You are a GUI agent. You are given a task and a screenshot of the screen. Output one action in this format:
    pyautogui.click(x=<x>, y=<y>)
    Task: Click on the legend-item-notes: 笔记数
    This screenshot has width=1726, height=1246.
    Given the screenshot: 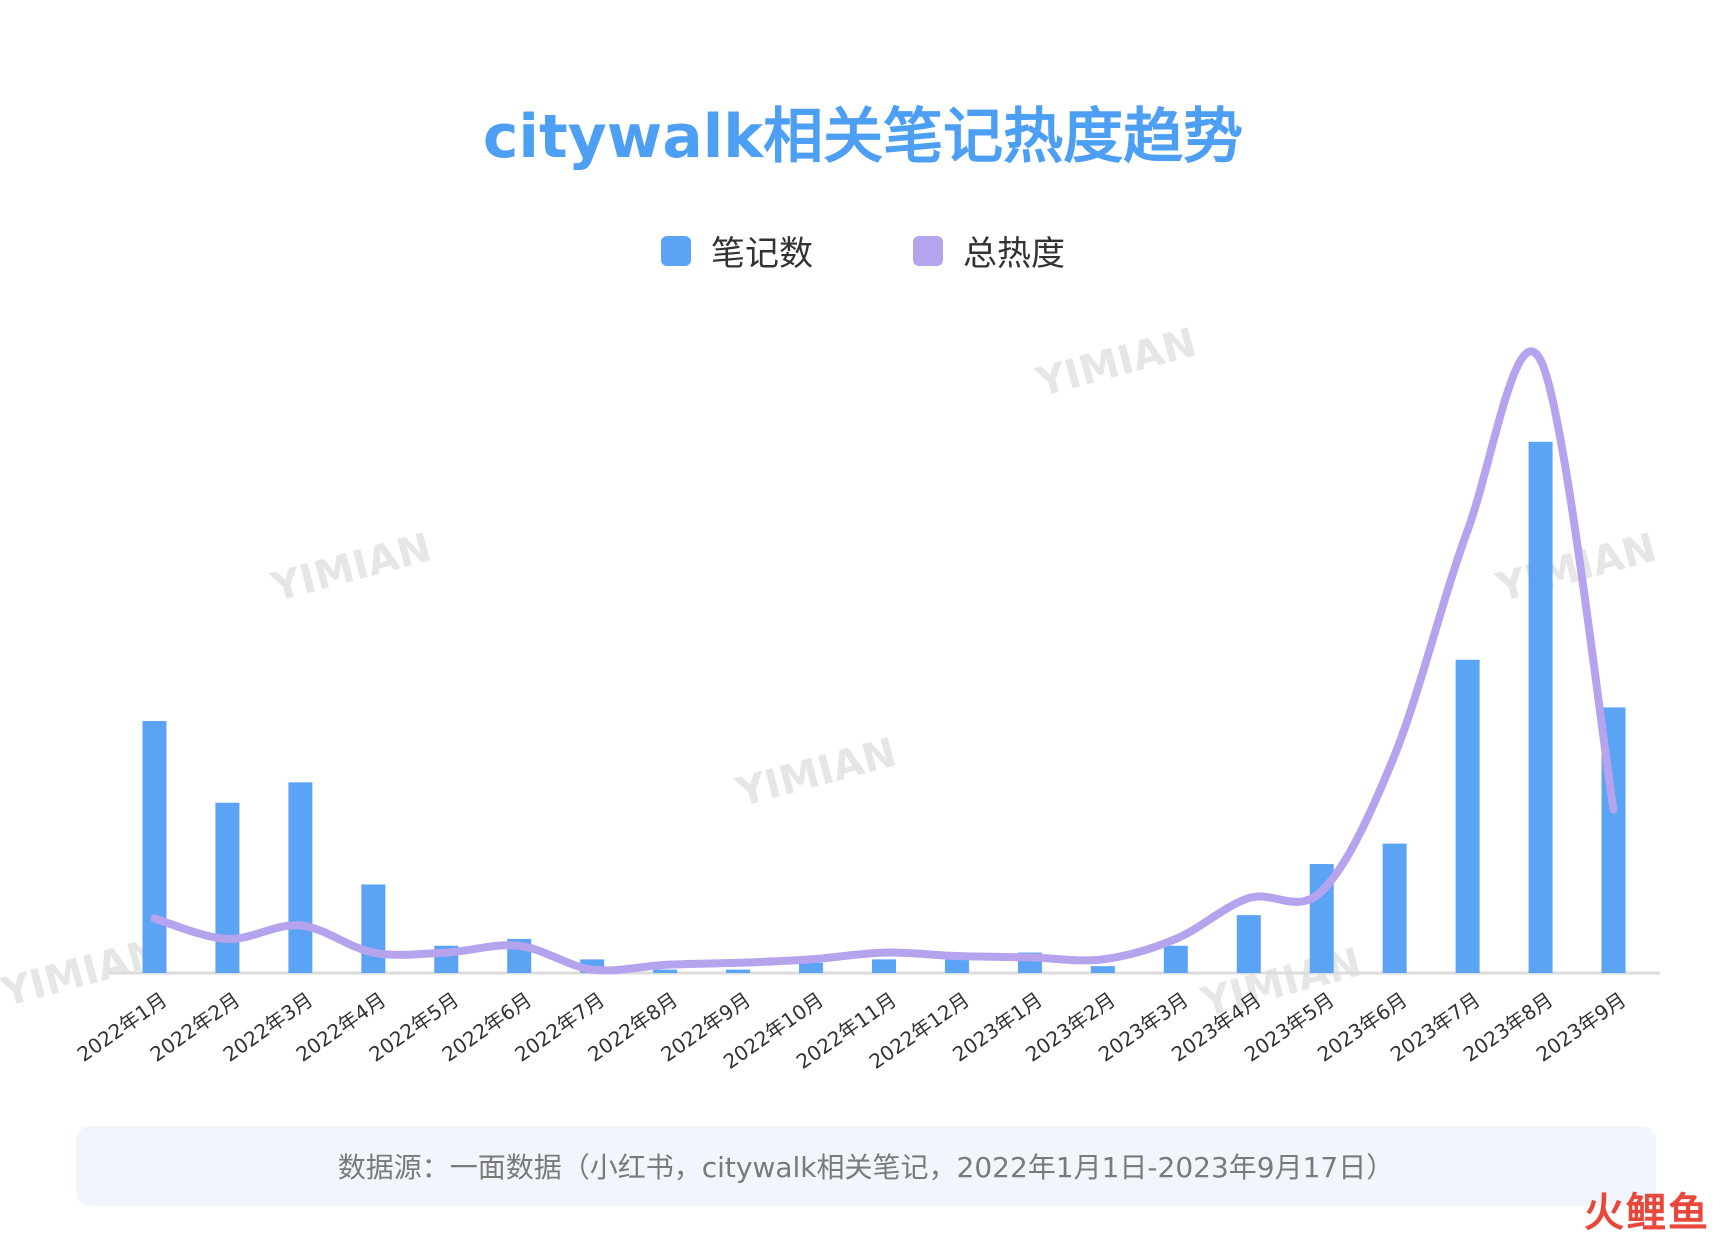 What is the action you would take?
    pyautogui.click(x=737, y=250)
    